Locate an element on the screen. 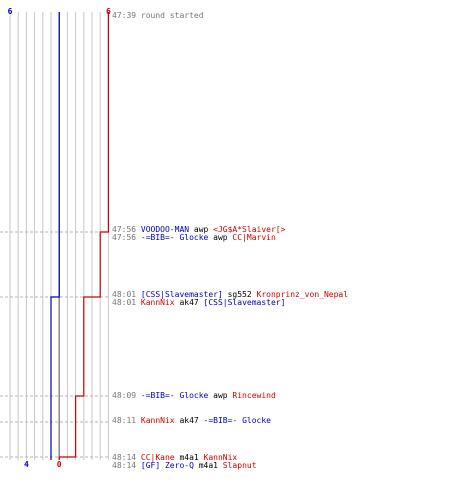 This screenshot has width=450, height=500. event-row: 48:14 CC|Kane m4a1 KannNix is located at coordinates (174, 457).